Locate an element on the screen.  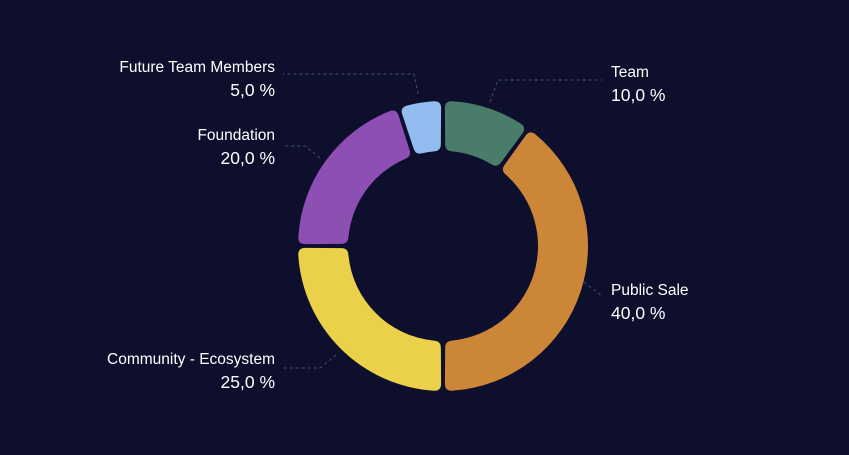
slice-label-future-team-members: Future Team Members 5,0 % is located at coordinates (197, 79).